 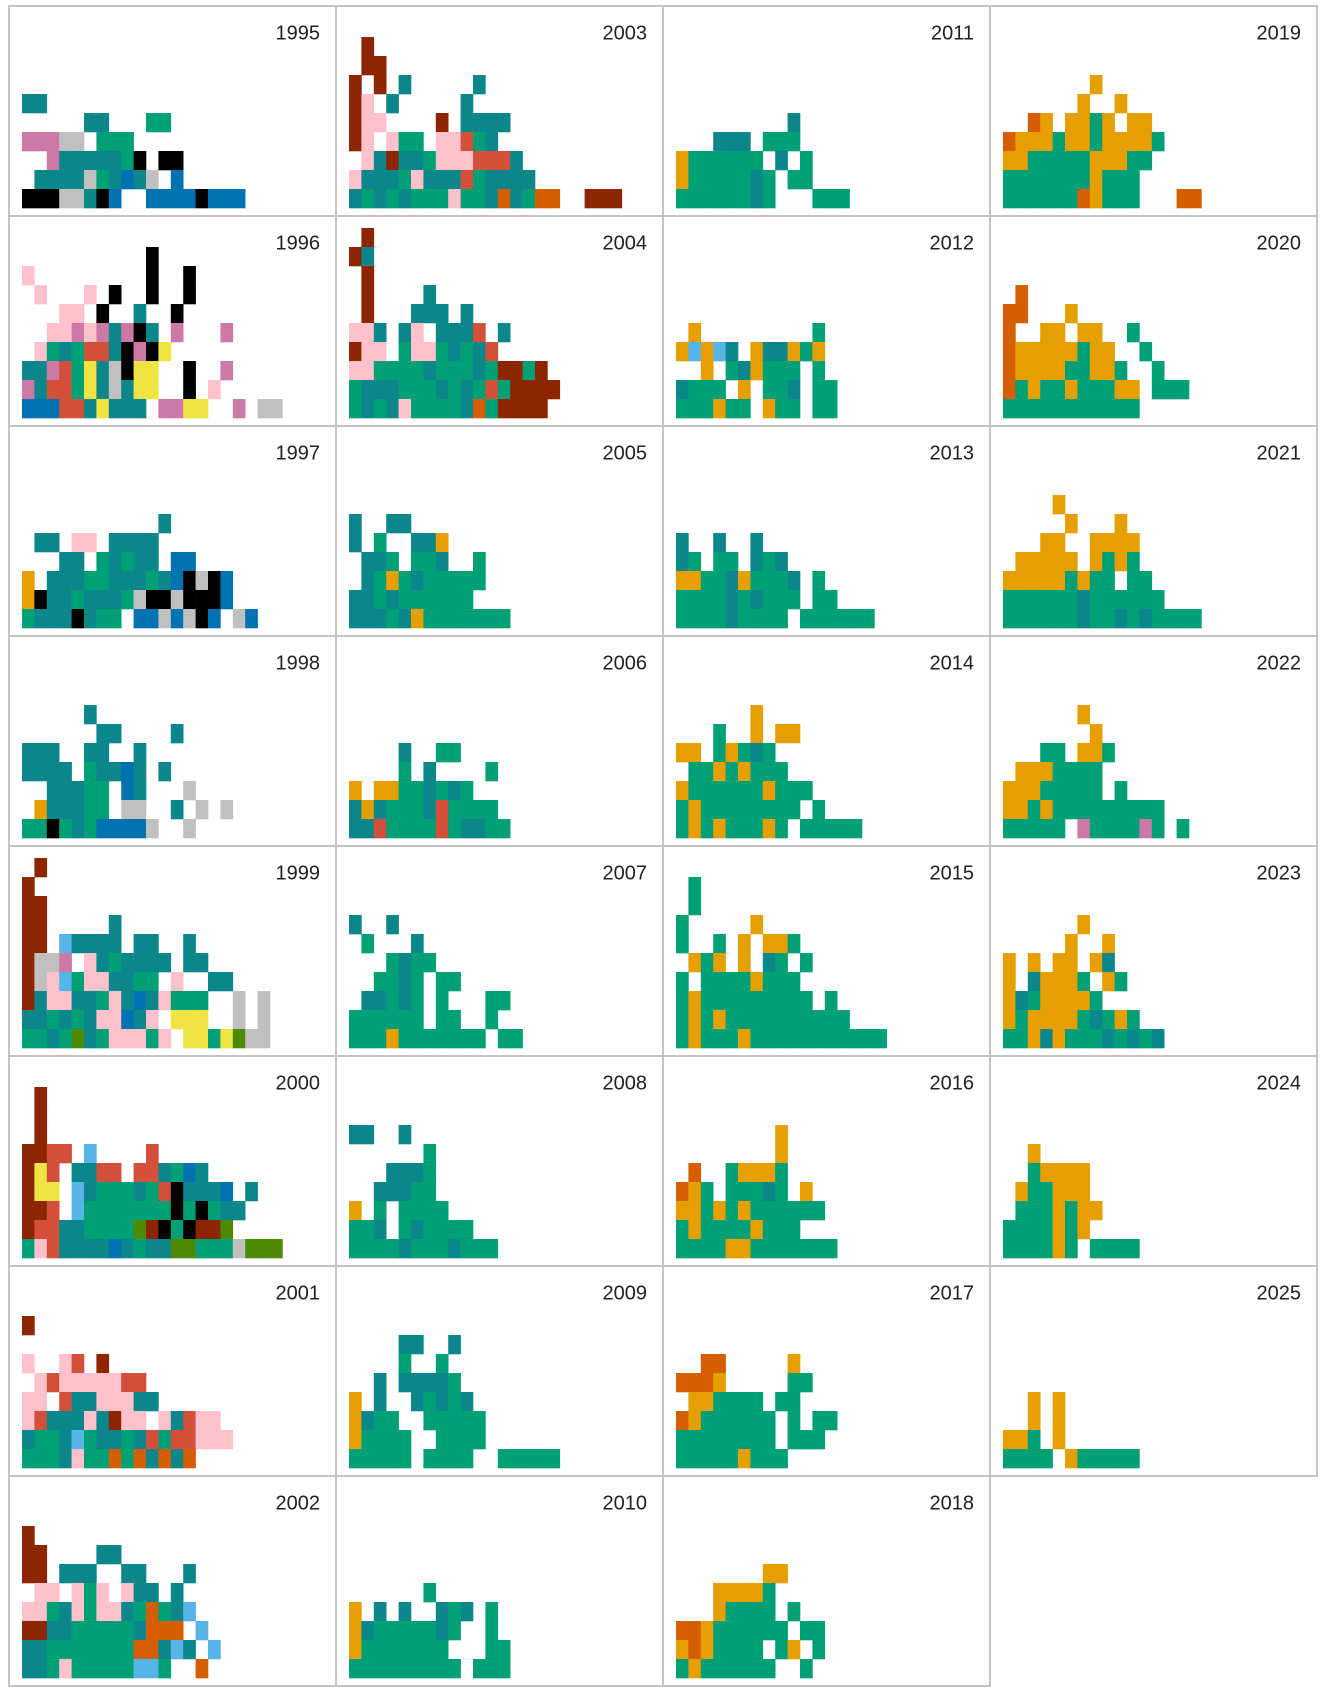 I want to click on panel-year: 2015, so click(x=952, y=873).